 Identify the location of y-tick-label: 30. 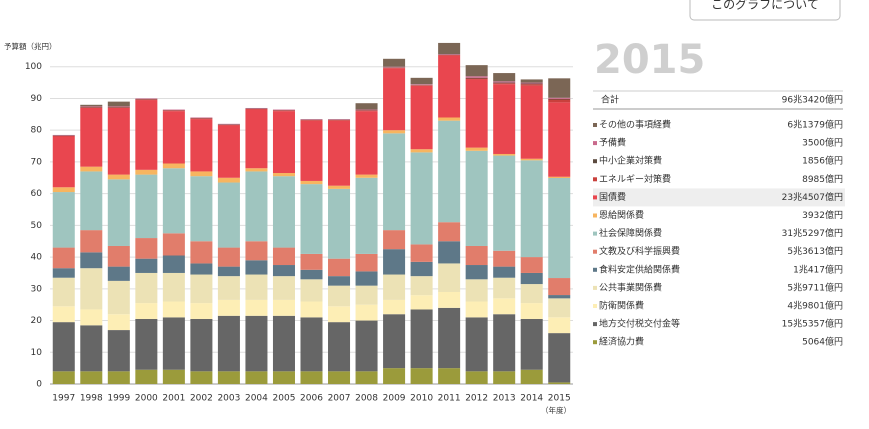
(37, 289).